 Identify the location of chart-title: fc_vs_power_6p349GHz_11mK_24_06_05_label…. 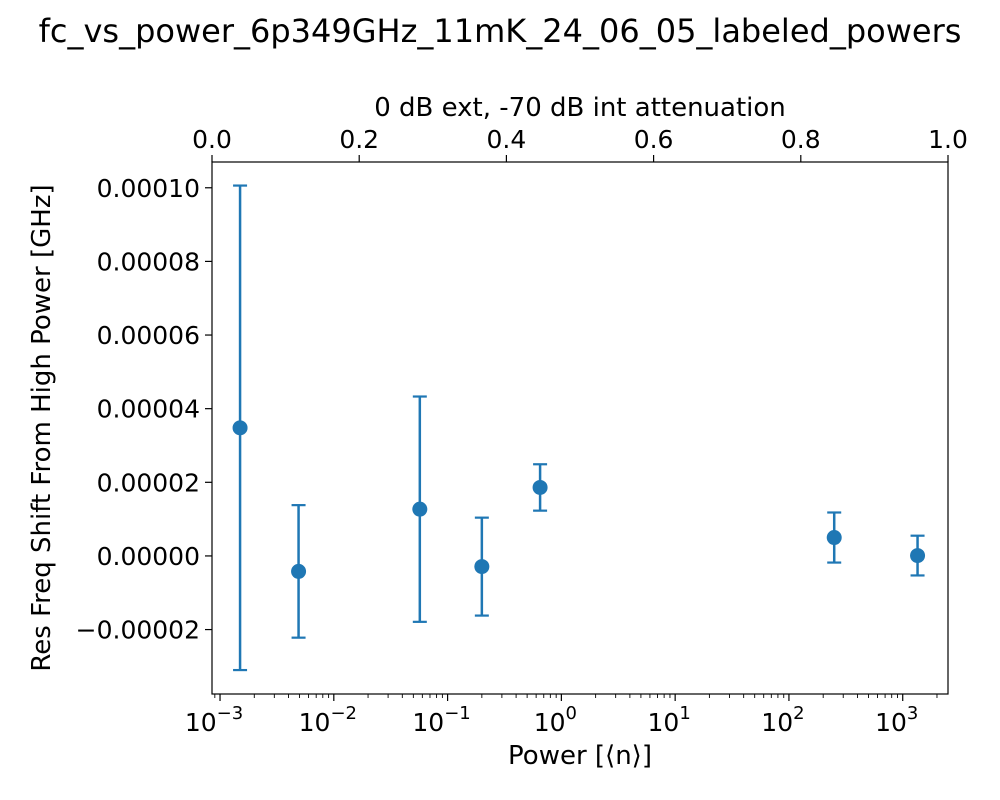
(500, 31).